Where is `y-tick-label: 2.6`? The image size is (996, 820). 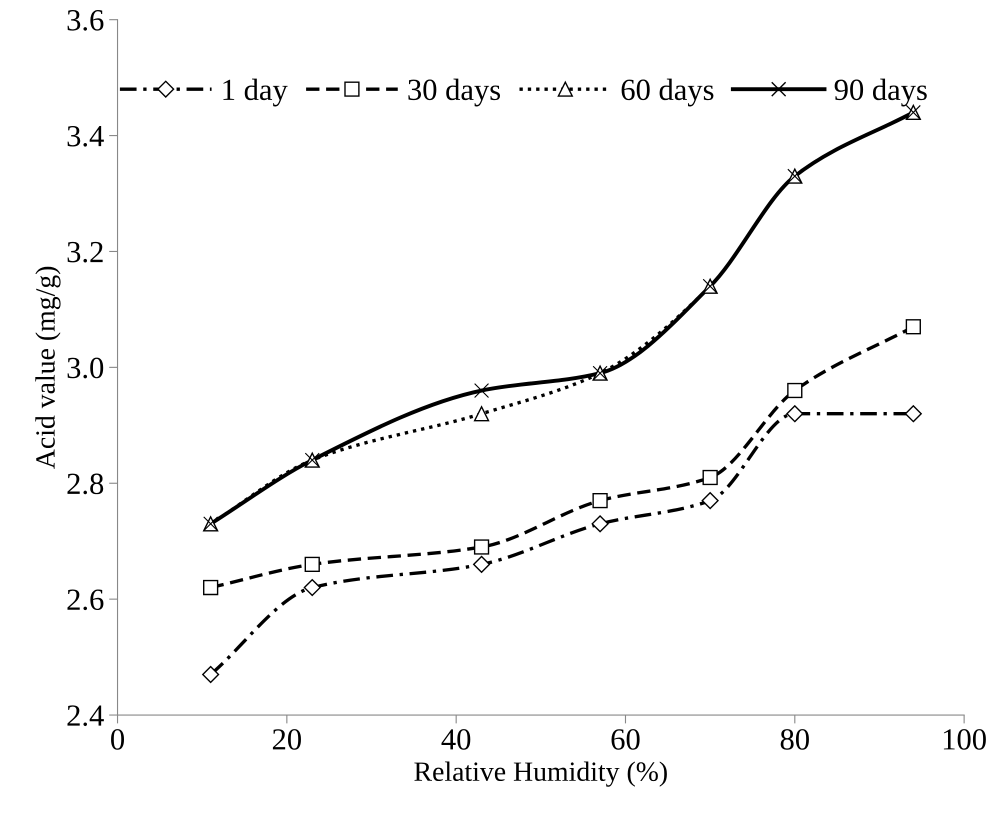 y-tick-label: 2.6 is located at coordinates (85, 600).